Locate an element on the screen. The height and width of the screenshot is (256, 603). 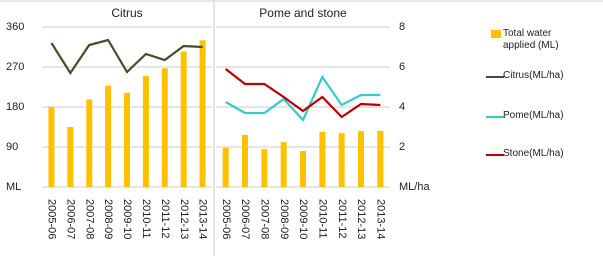
legend-label: Pome(ML/ha) is located at coordinates (533, 115).